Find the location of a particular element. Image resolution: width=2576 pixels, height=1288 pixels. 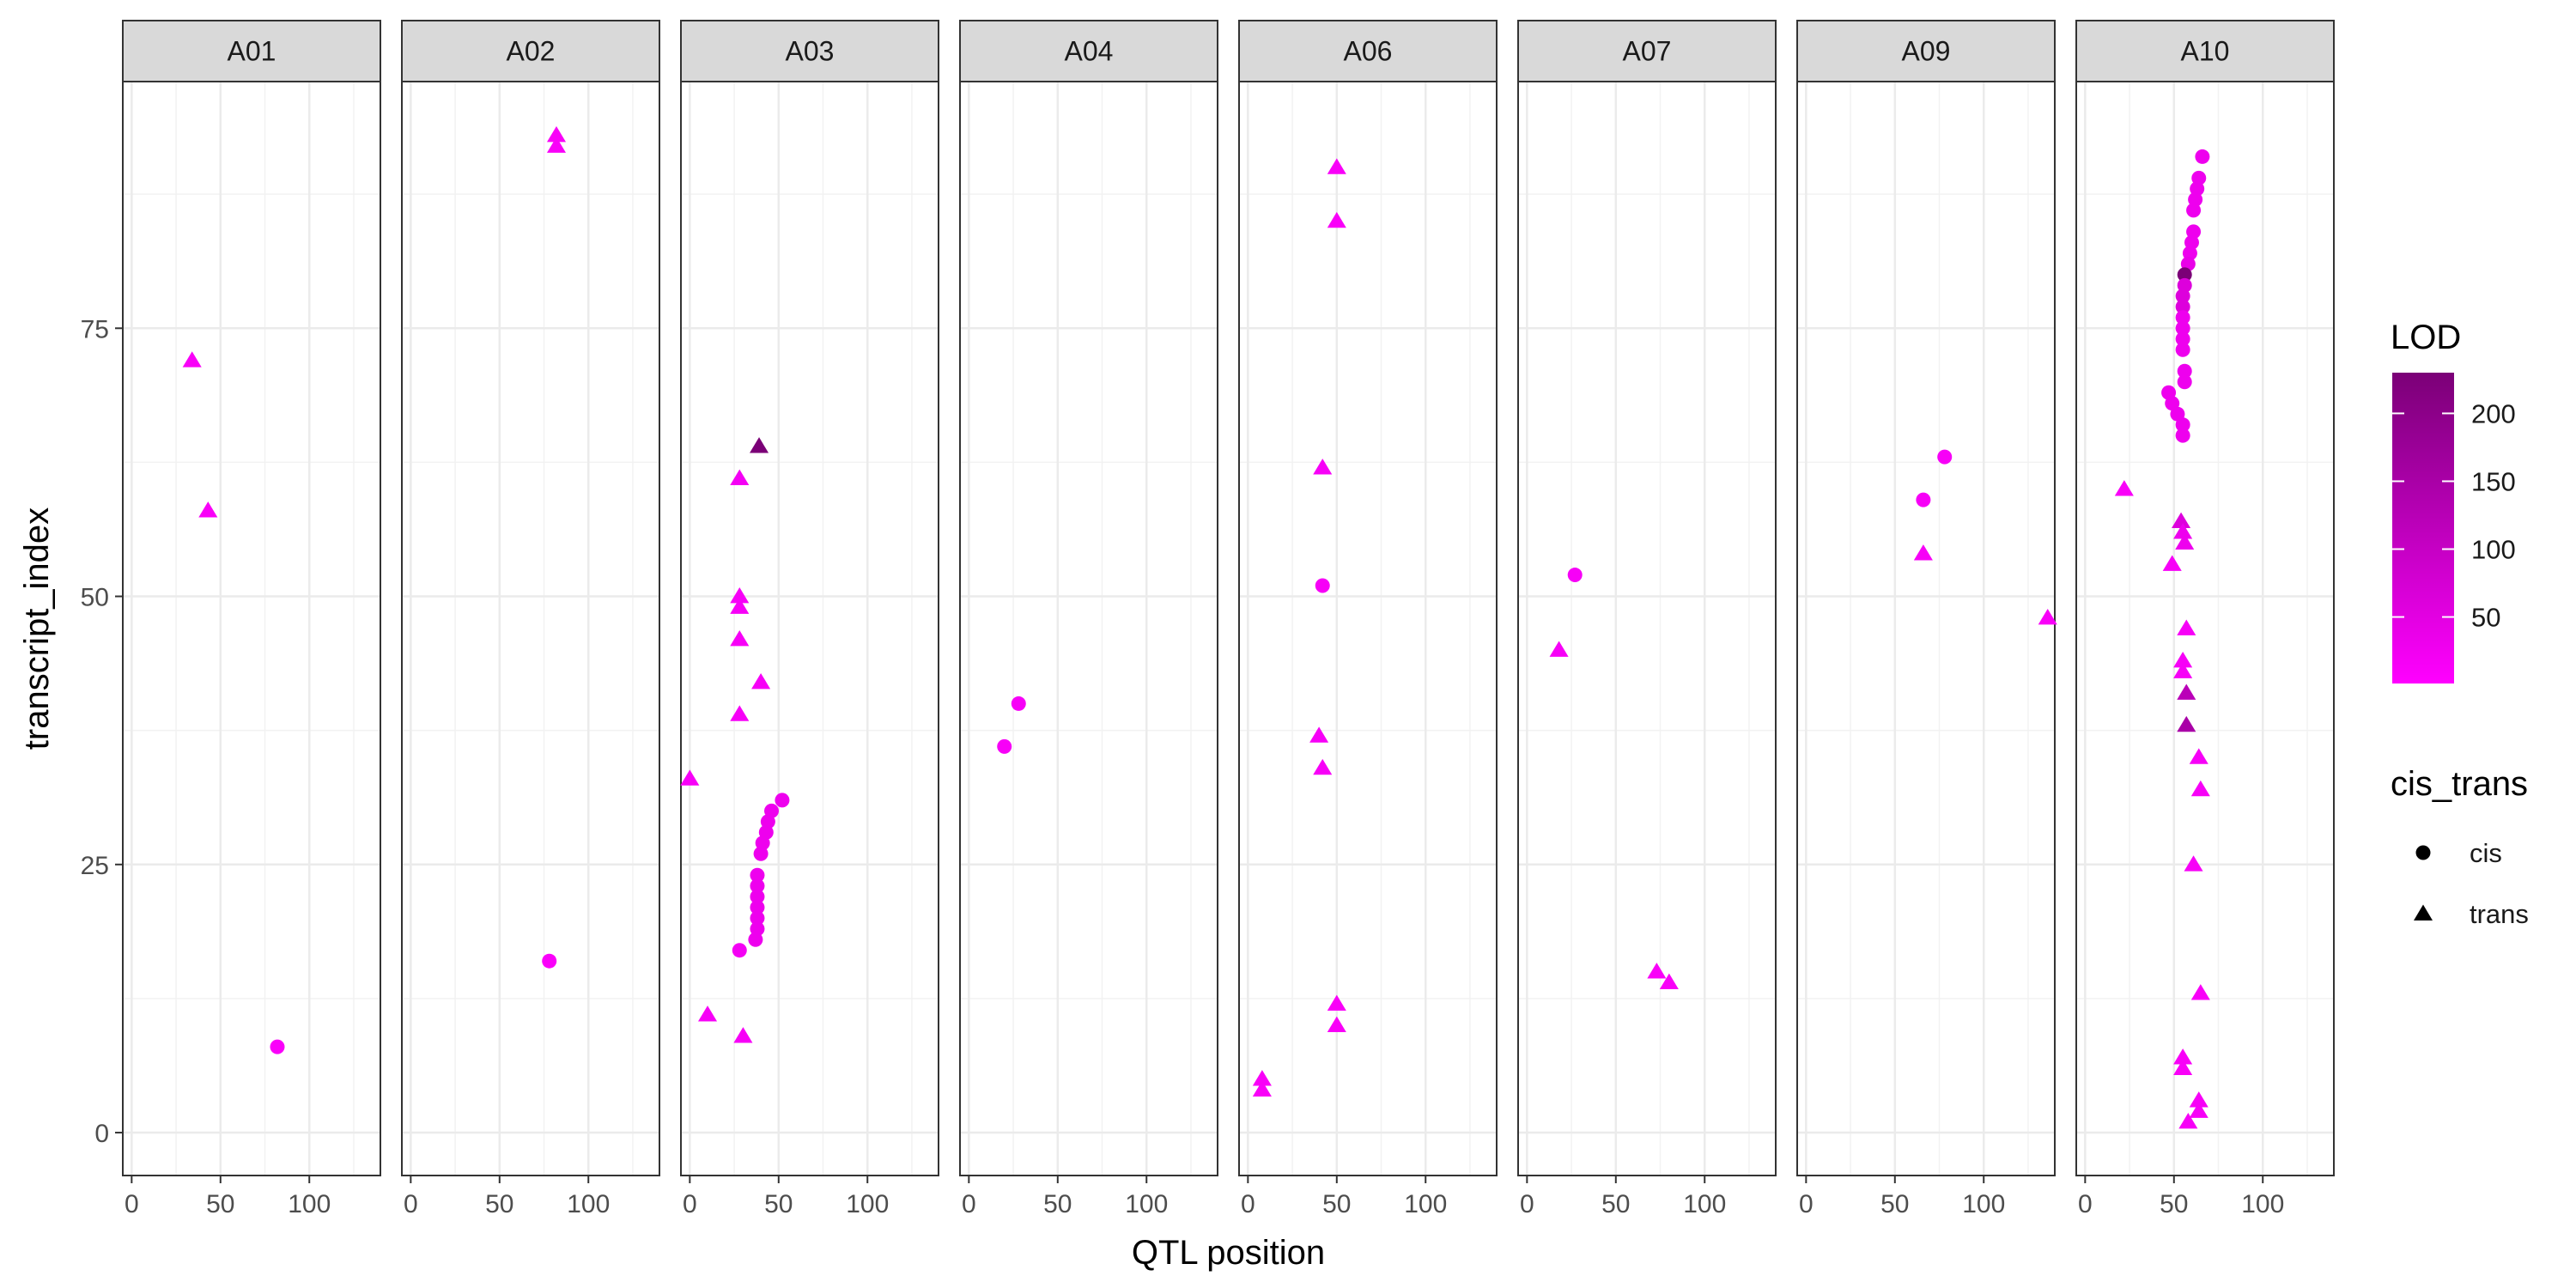

panel-a09: A09 0 50 100 is located at coordinates (1926, 619).